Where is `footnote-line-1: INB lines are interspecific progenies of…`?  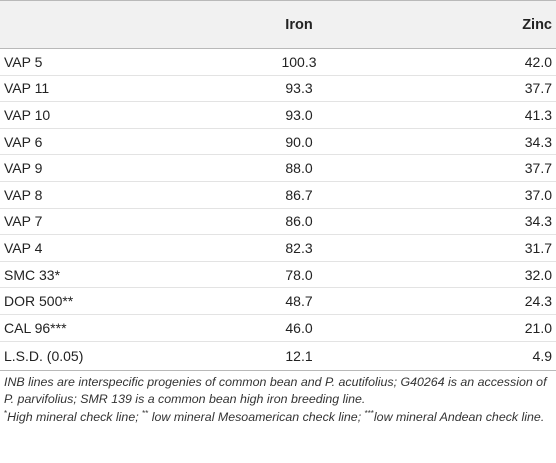
footnote-line-1: INB lines are interspecific progenies of… is located at coordinates (275, 391).